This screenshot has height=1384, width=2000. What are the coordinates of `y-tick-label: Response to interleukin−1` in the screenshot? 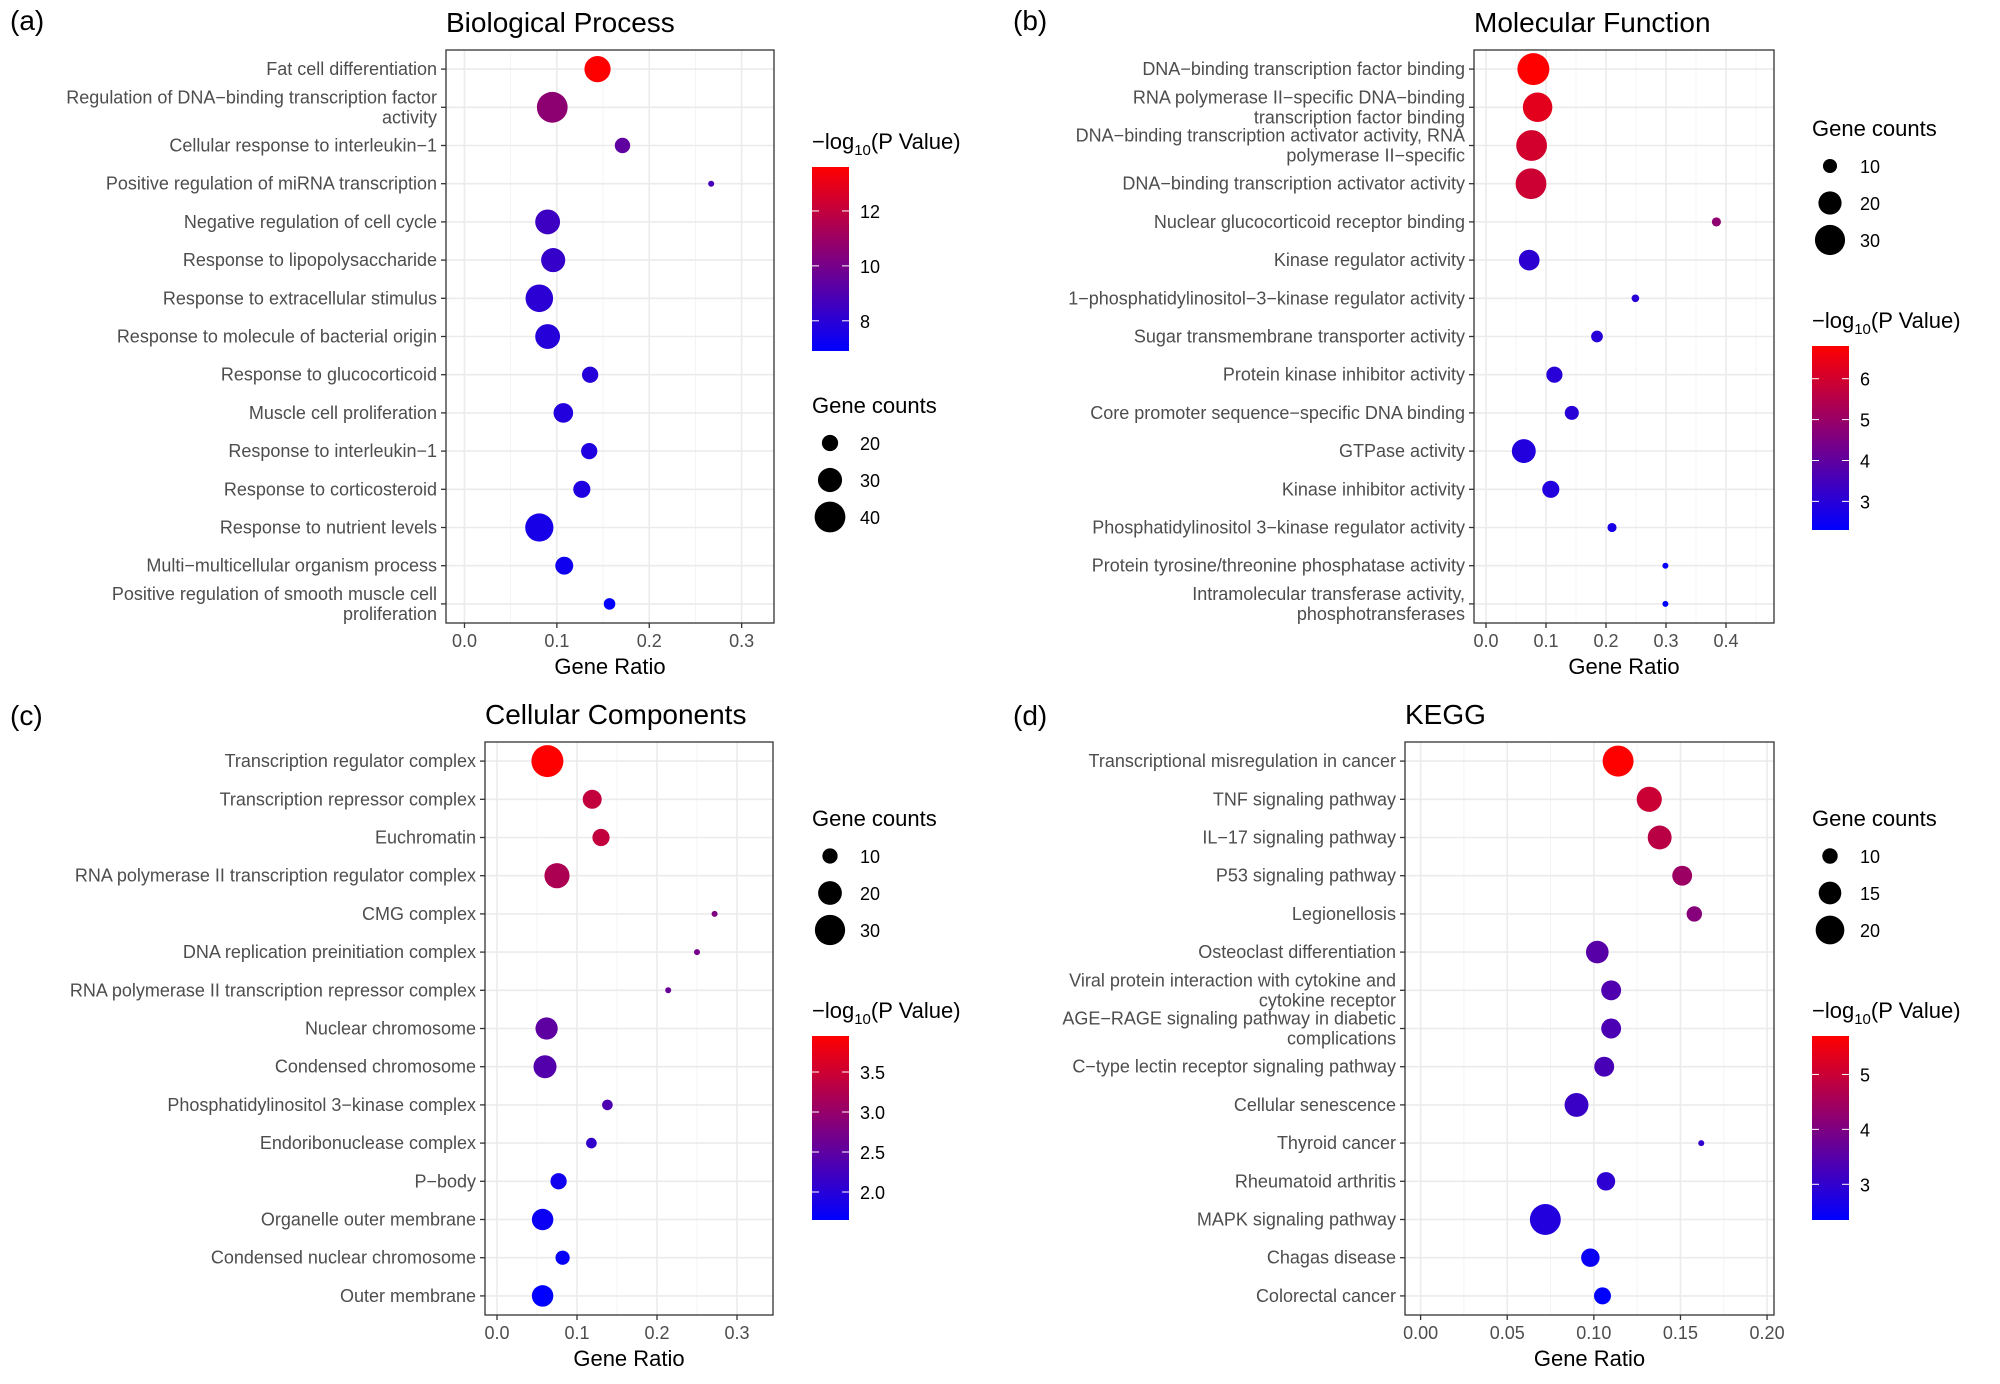 It's located at (332, 451).